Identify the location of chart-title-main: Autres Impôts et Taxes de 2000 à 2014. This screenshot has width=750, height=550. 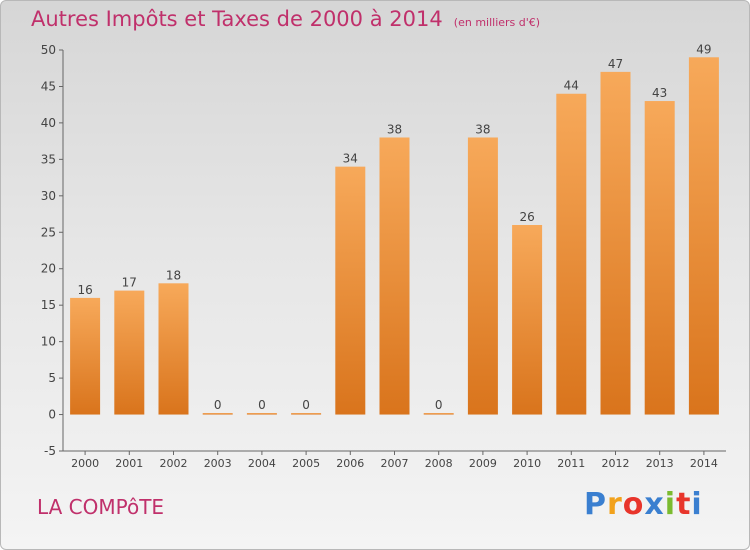
(237, 19).